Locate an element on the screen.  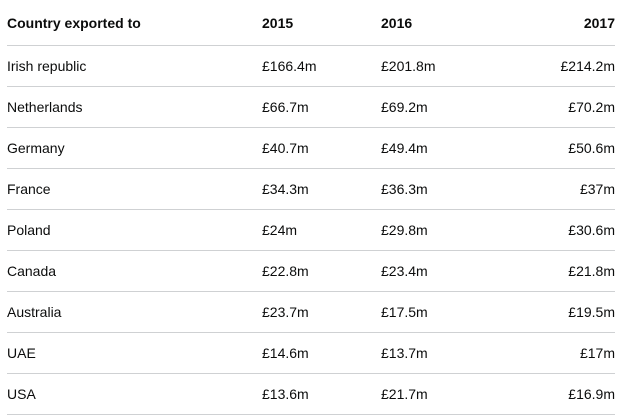
cell-2016: £23.4m is located at coordinates (440, 271).